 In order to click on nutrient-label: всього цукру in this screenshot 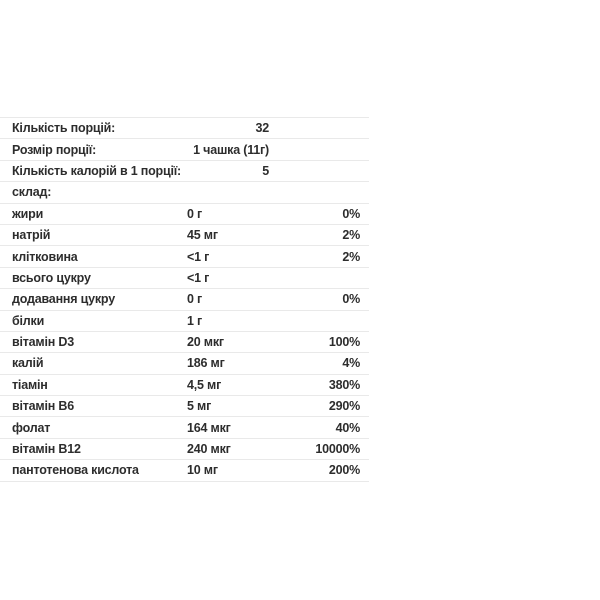, I will do `click(51, 277)`.